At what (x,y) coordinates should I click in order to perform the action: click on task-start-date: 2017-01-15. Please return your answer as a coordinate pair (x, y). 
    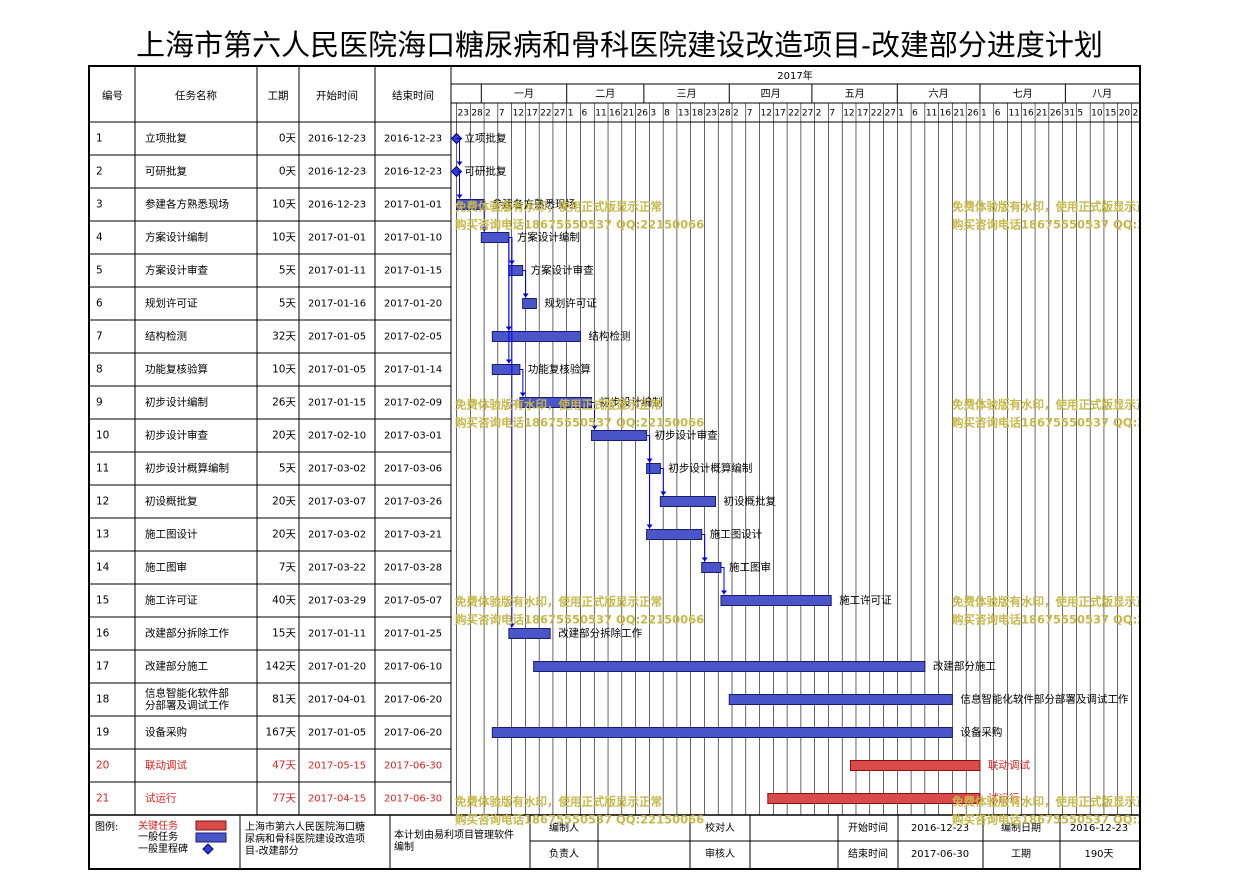
    Looking at the image, I should click on (337, 403).